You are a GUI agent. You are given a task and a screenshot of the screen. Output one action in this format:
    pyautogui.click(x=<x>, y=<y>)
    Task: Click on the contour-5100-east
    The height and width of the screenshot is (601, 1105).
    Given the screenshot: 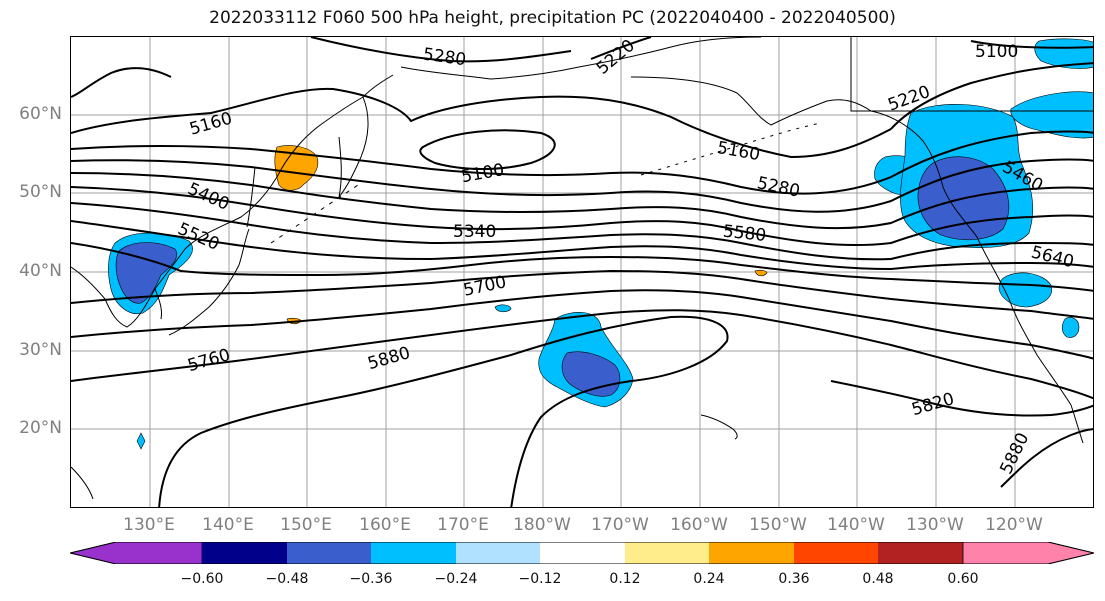 What is the action you would take?
    pyautogui.click(x=1031, y=44)
    